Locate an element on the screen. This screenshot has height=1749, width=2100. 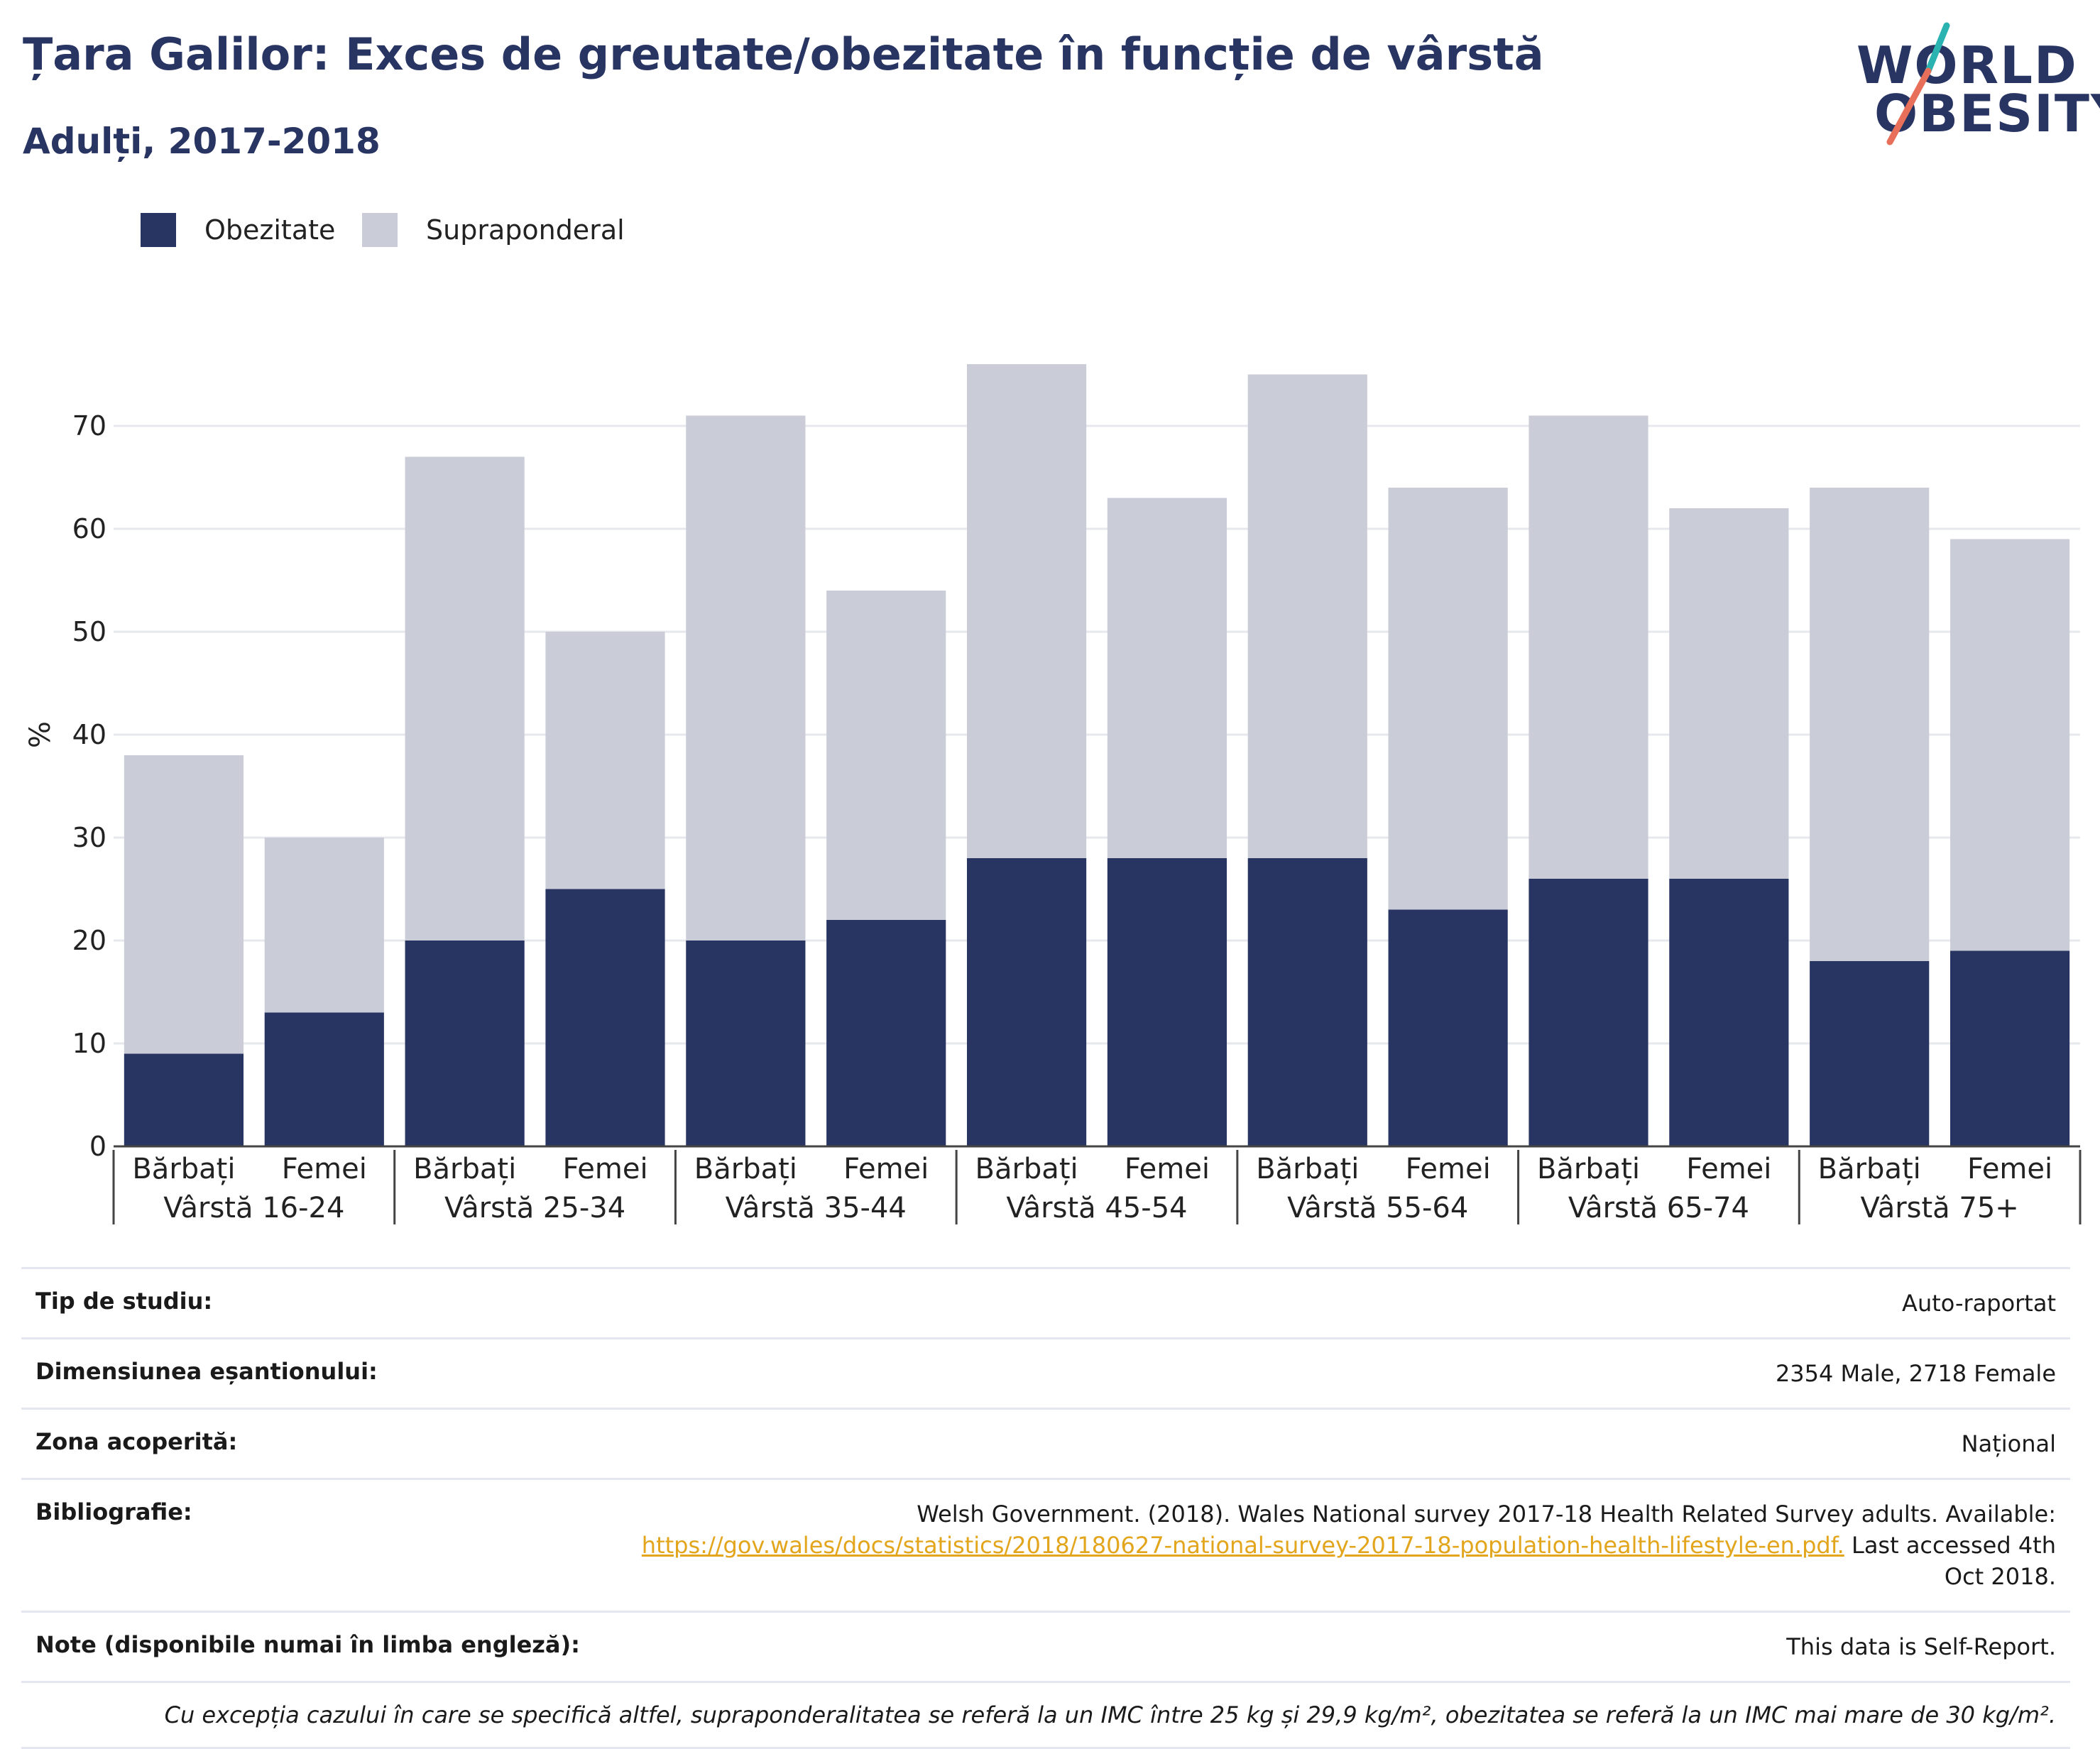
y-tick-label: 0 is located at coordinates (97, 1146).